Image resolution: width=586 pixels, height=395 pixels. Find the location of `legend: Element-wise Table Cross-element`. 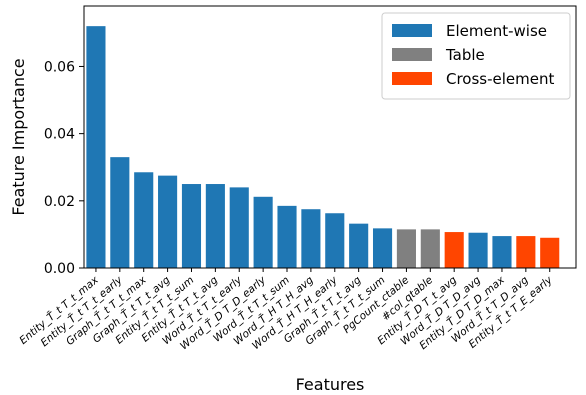

legend: Element-wise Table Cross-element is located at coordinates (476, 56).